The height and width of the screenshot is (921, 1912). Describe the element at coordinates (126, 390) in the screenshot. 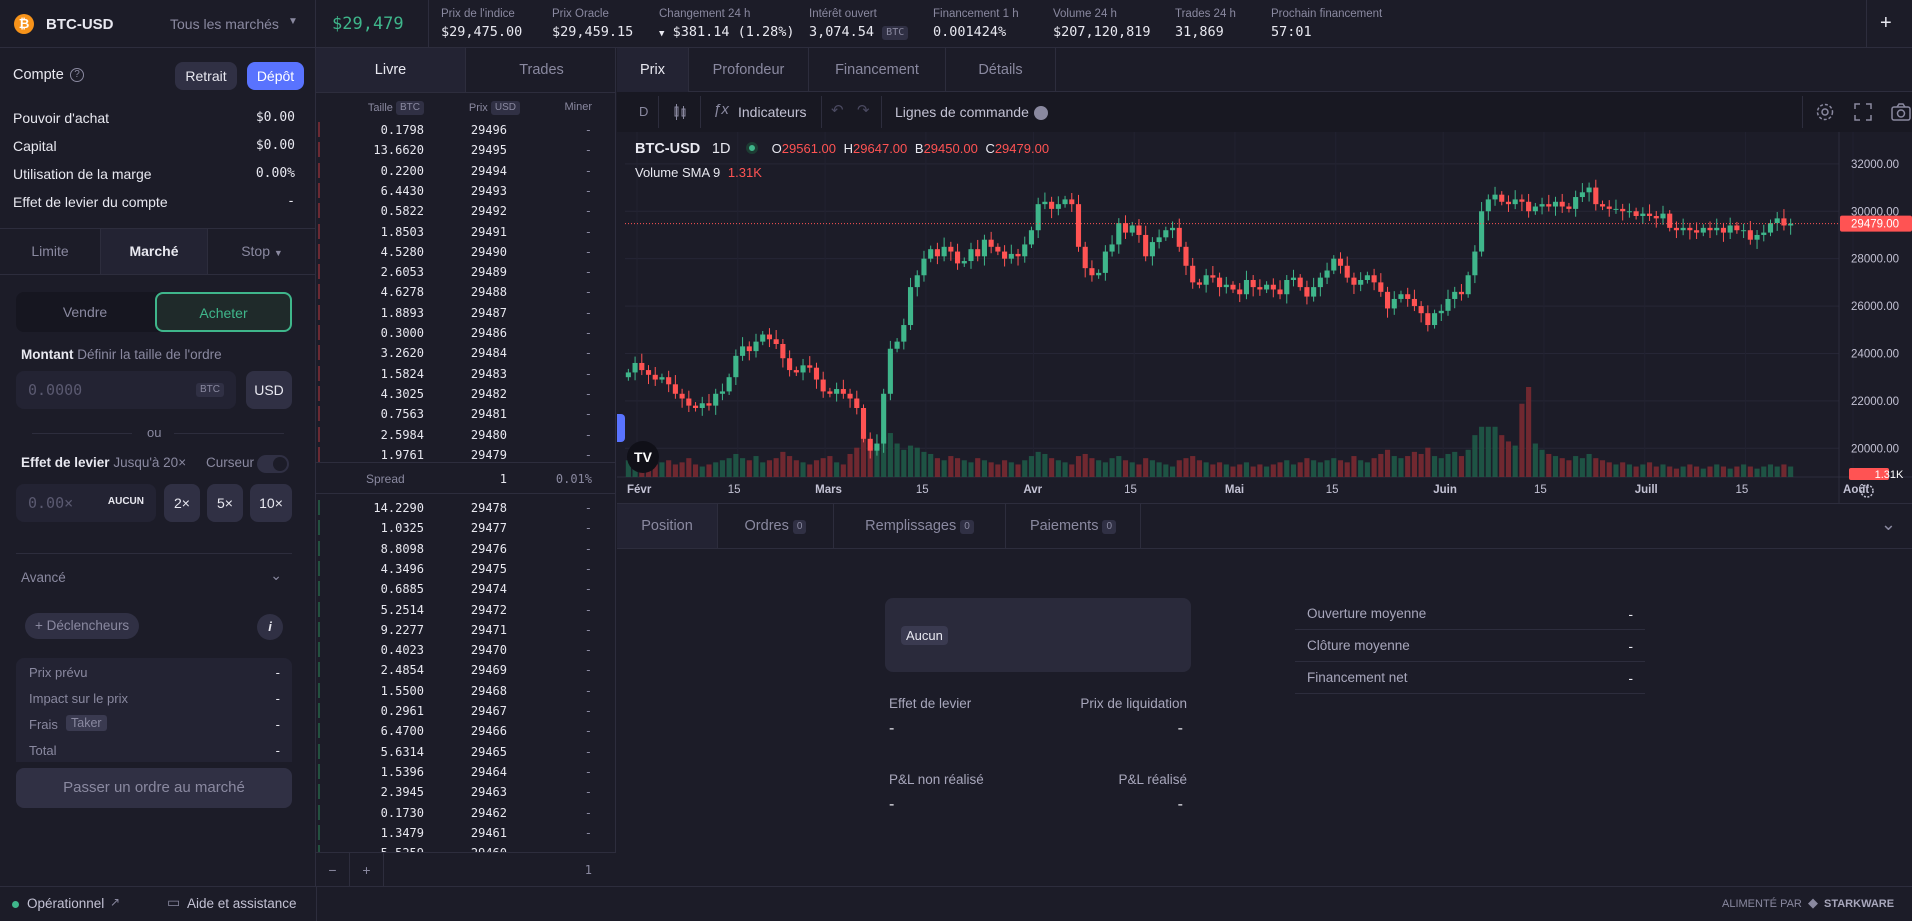

I see `amount-field: 0.0000 BTC` at that location.